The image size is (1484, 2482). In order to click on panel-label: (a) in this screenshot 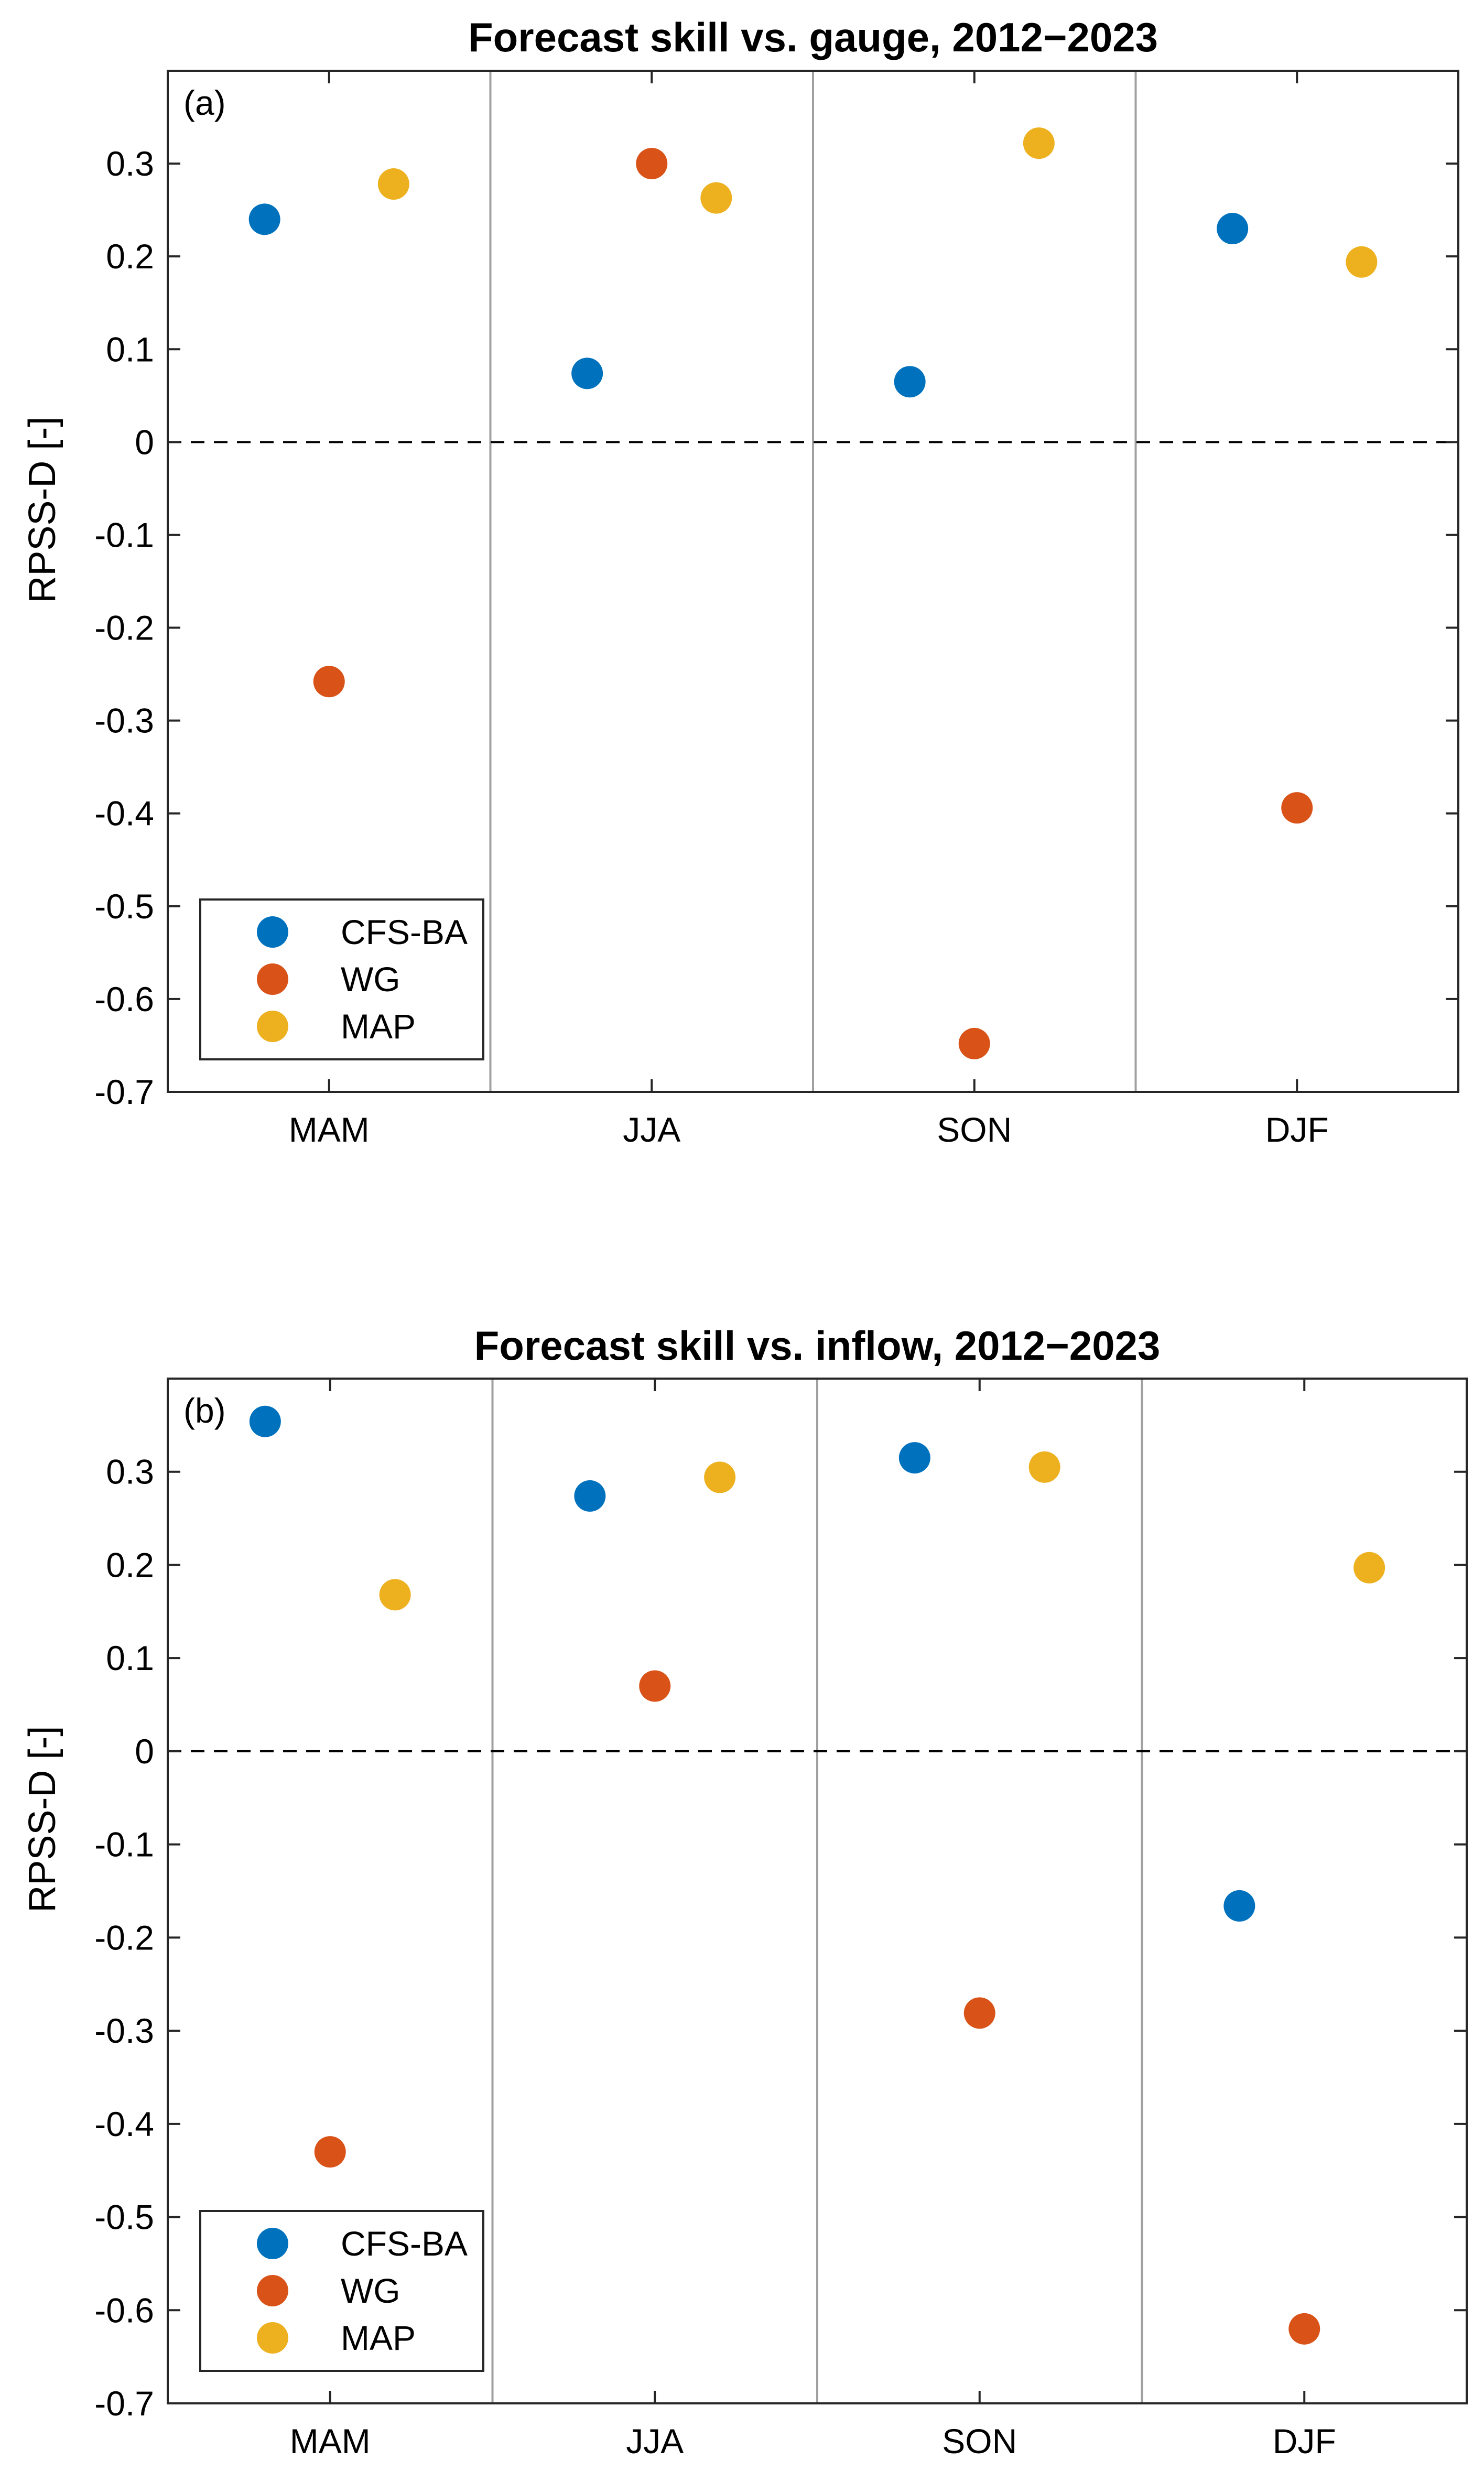, I will do `click(204, 102)`.